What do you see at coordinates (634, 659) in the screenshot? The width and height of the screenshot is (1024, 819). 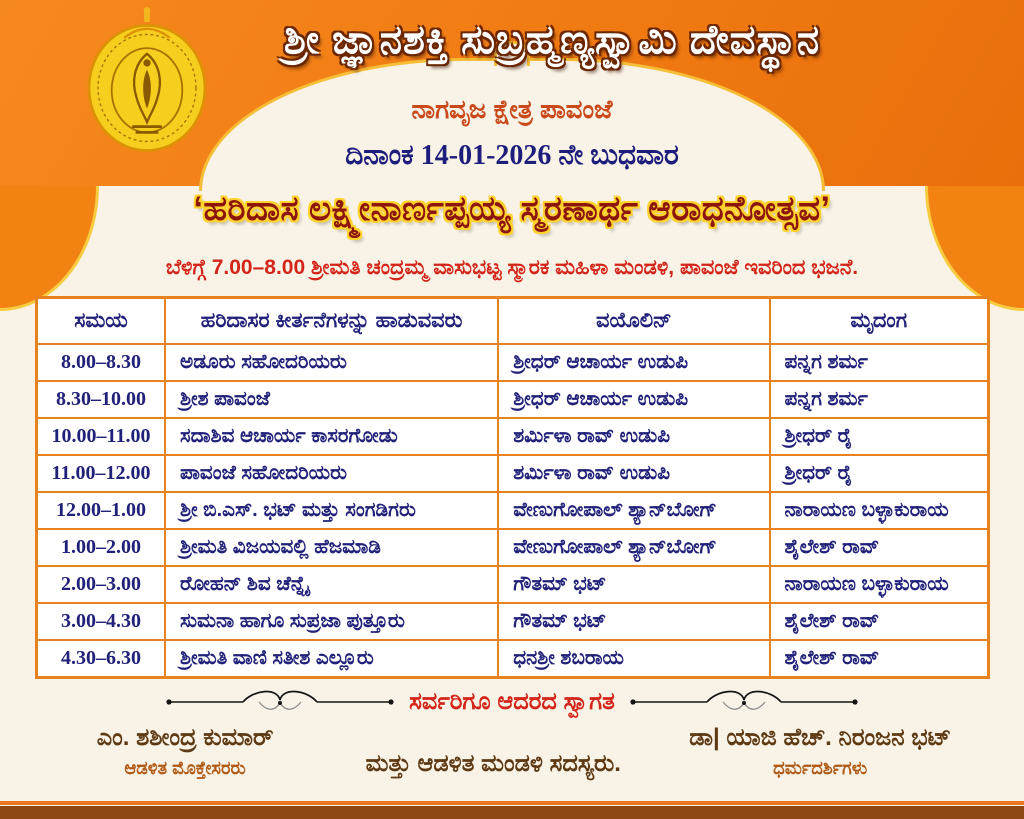 I see `schedule-cell: ಧನಶ್ರೀ ಶಬರಾಯ` at bounding box center [634, 659].